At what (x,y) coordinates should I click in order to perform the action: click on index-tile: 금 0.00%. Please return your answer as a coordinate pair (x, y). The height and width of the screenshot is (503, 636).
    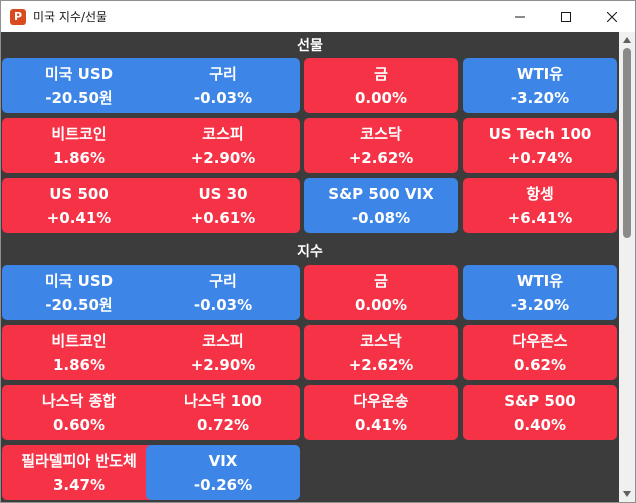
    Looking at the image, I should click on (381, 292).